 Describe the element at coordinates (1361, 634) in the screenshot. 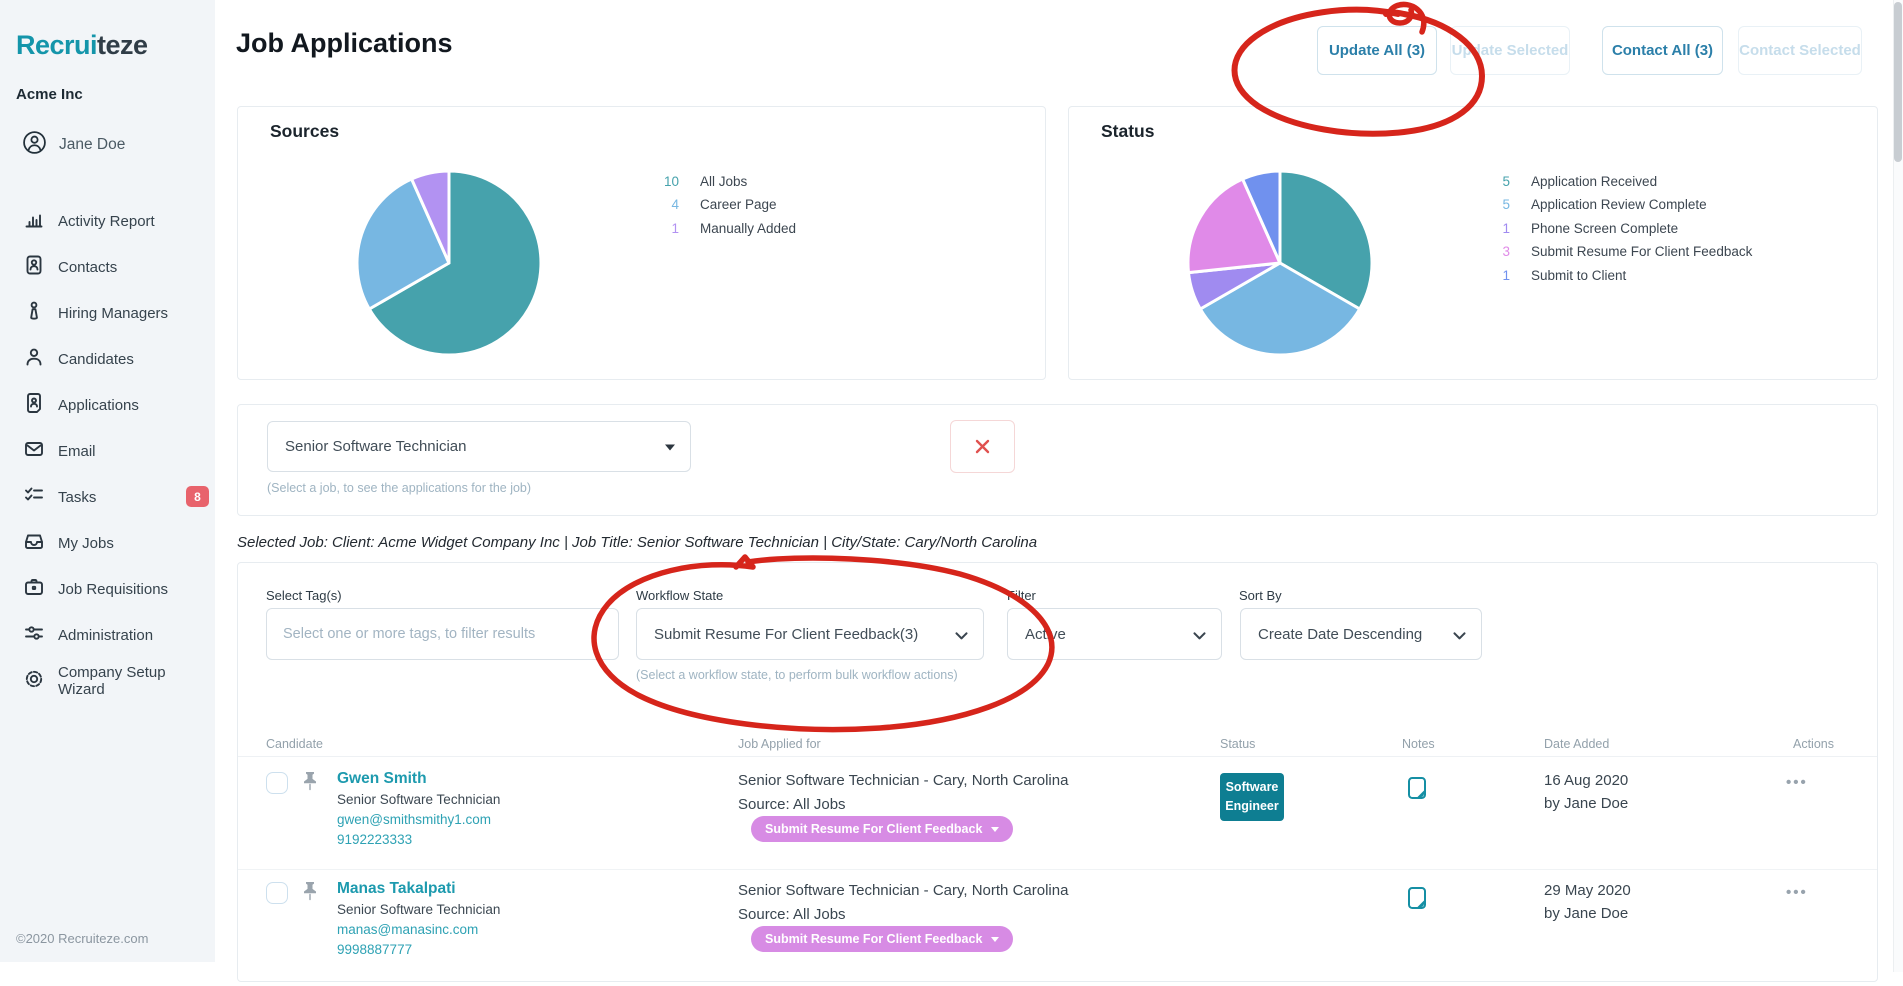

I see `sort-by-select: Create Date Descending` at that location.